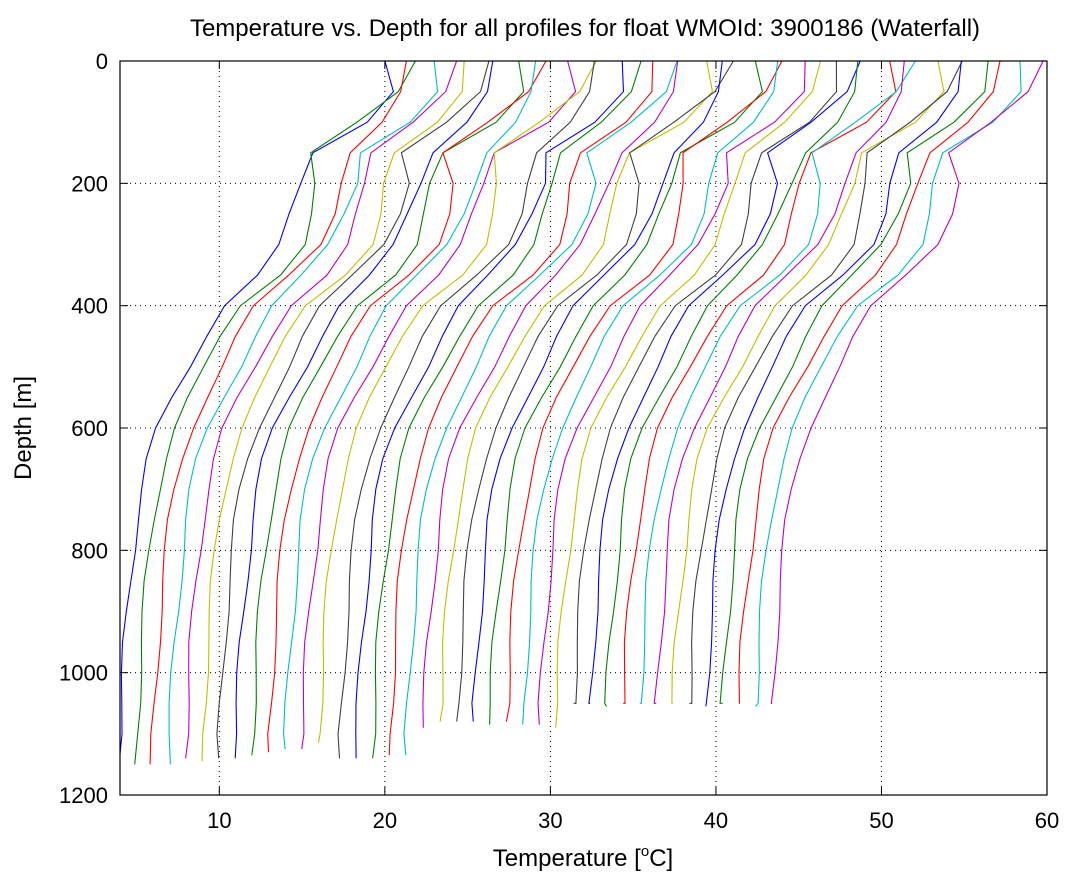 This screenshot has width=1073, height=879. Describe the element at coordinates (881, 820) in the screenshot. I see `x-tick-label: 50` at that location.